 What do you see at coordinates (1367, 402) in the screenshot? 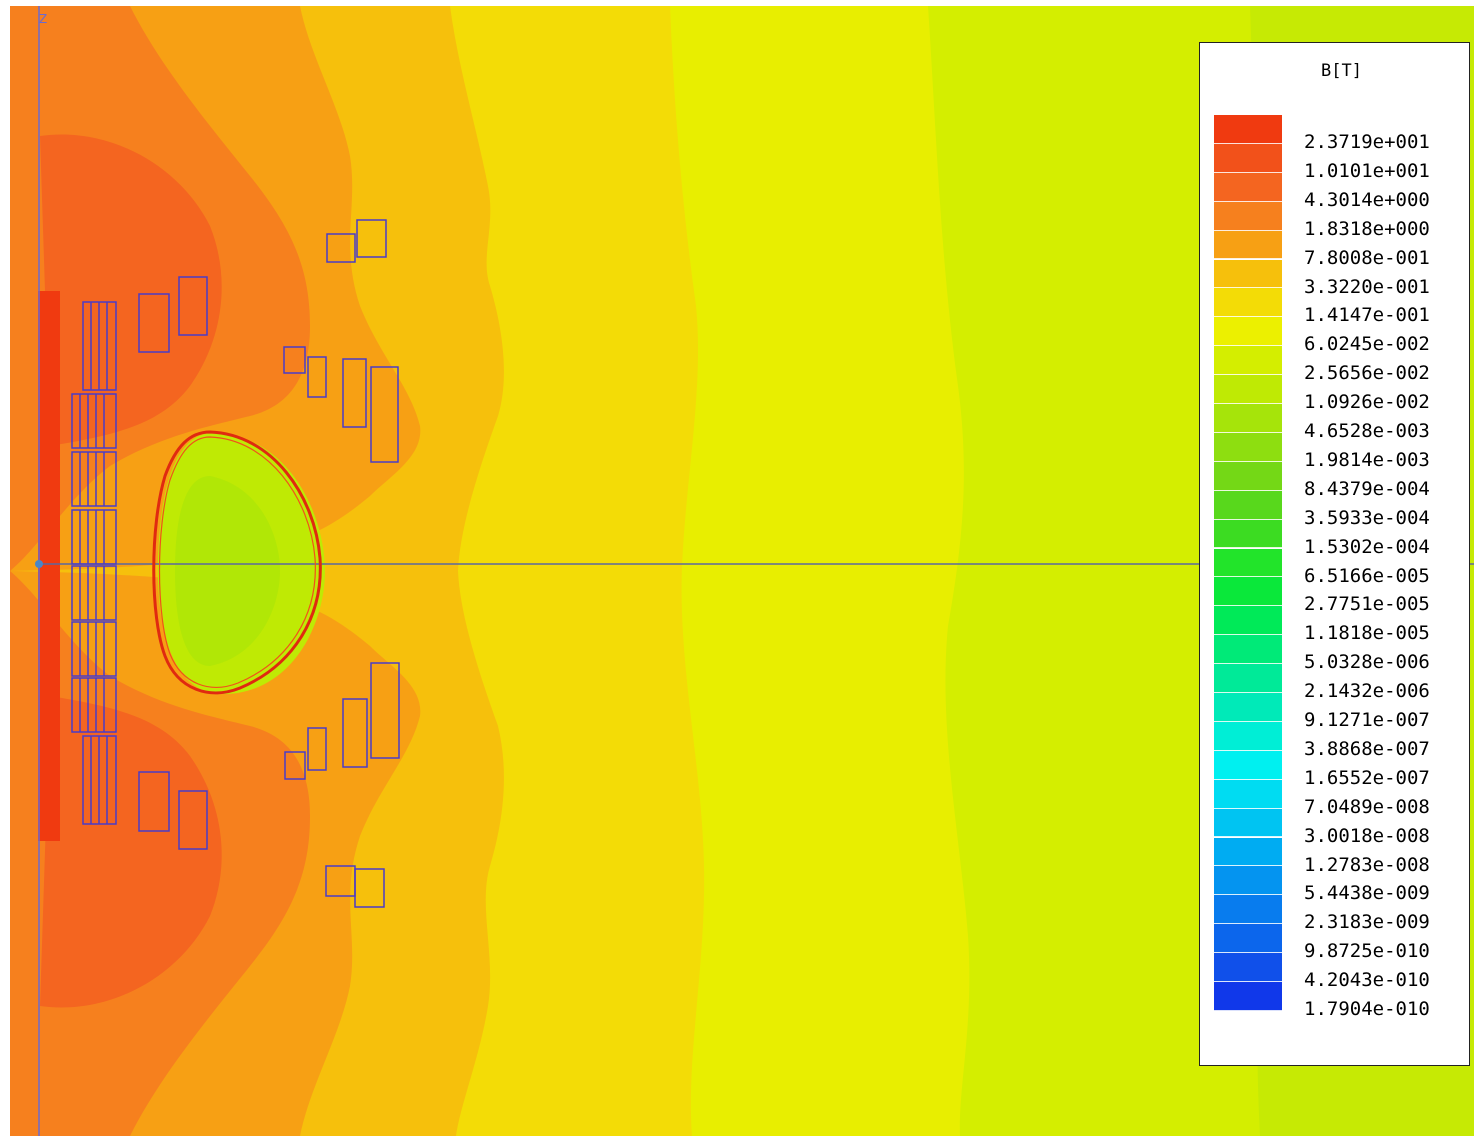
I see `legend-label: 1.0926e-002` at bounding box center [1367, 402].